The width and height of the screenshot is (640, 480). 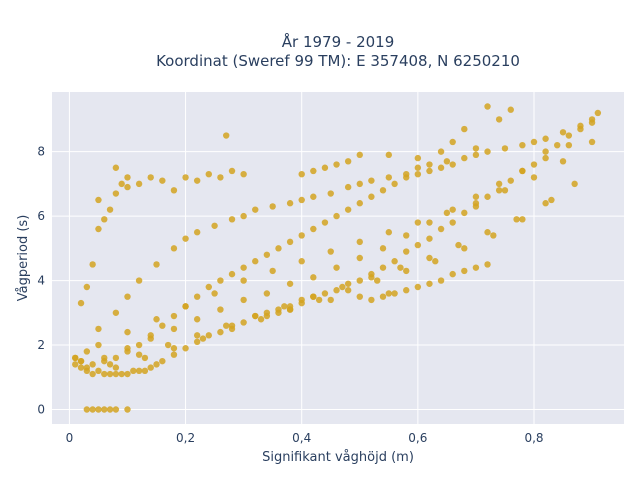 I want to click on x-tick-label: 0,2, so click(x=185, y=438).